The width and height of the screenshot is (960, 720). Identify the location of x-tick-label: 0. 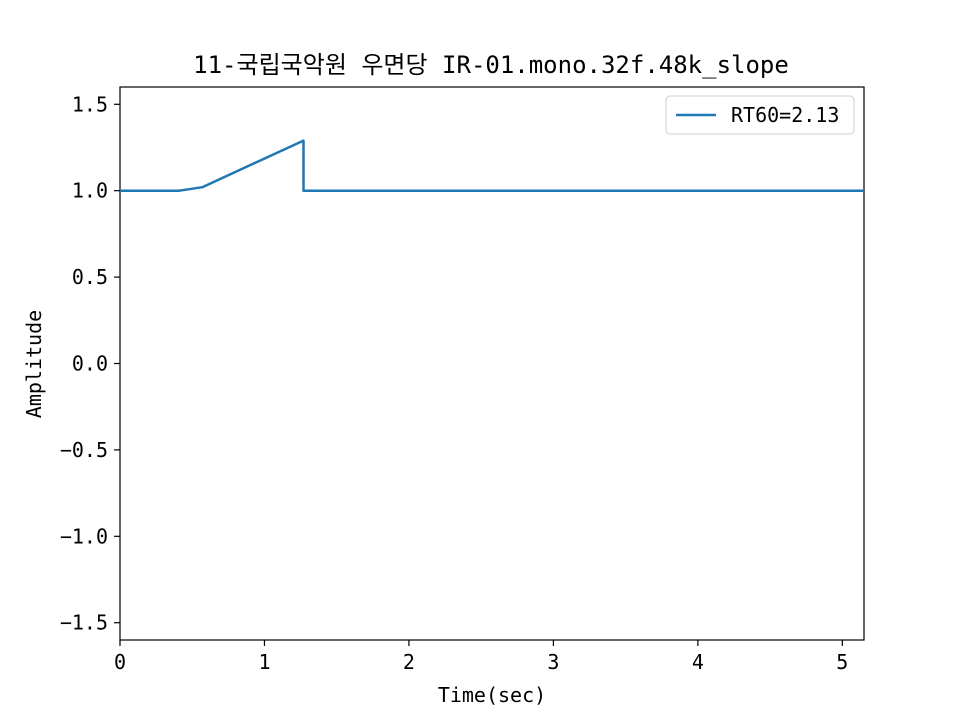
(120, 662).